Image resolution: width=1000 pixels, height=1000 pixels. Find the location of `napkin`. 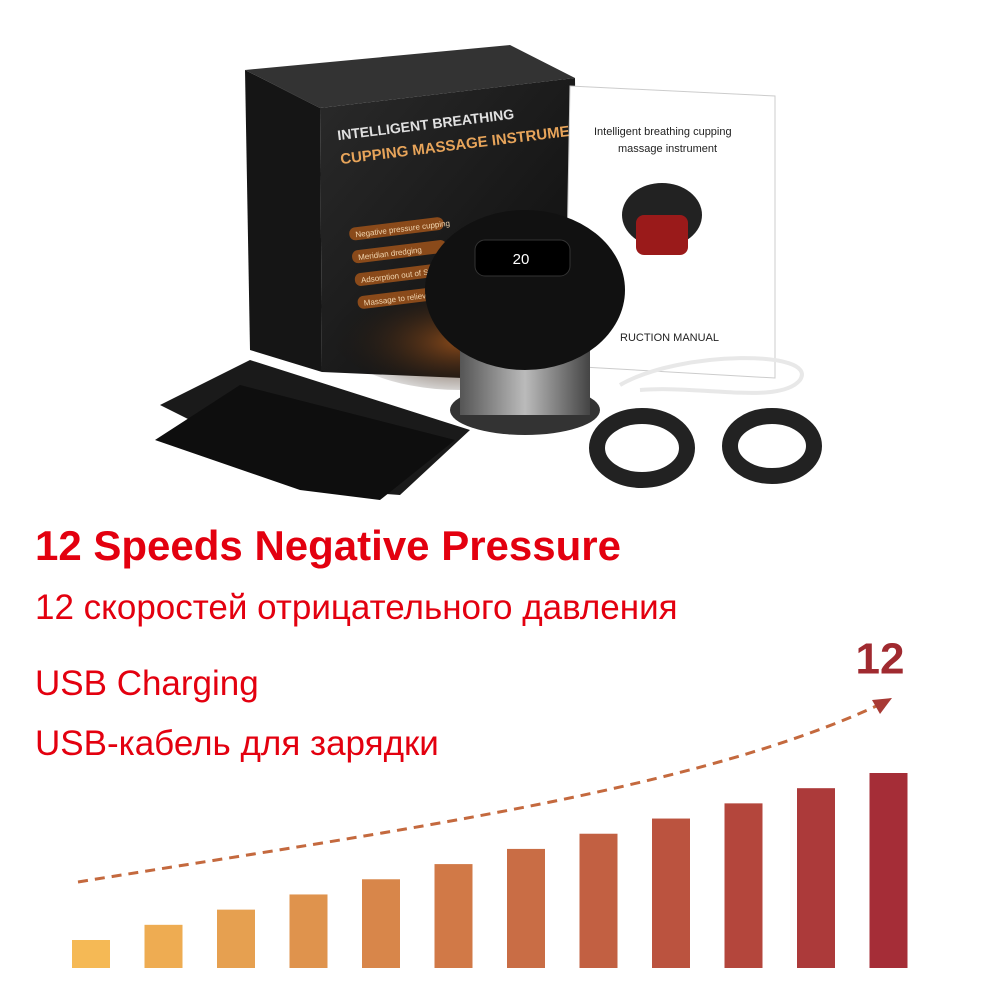

napkin is located at coordinates (305, 442).